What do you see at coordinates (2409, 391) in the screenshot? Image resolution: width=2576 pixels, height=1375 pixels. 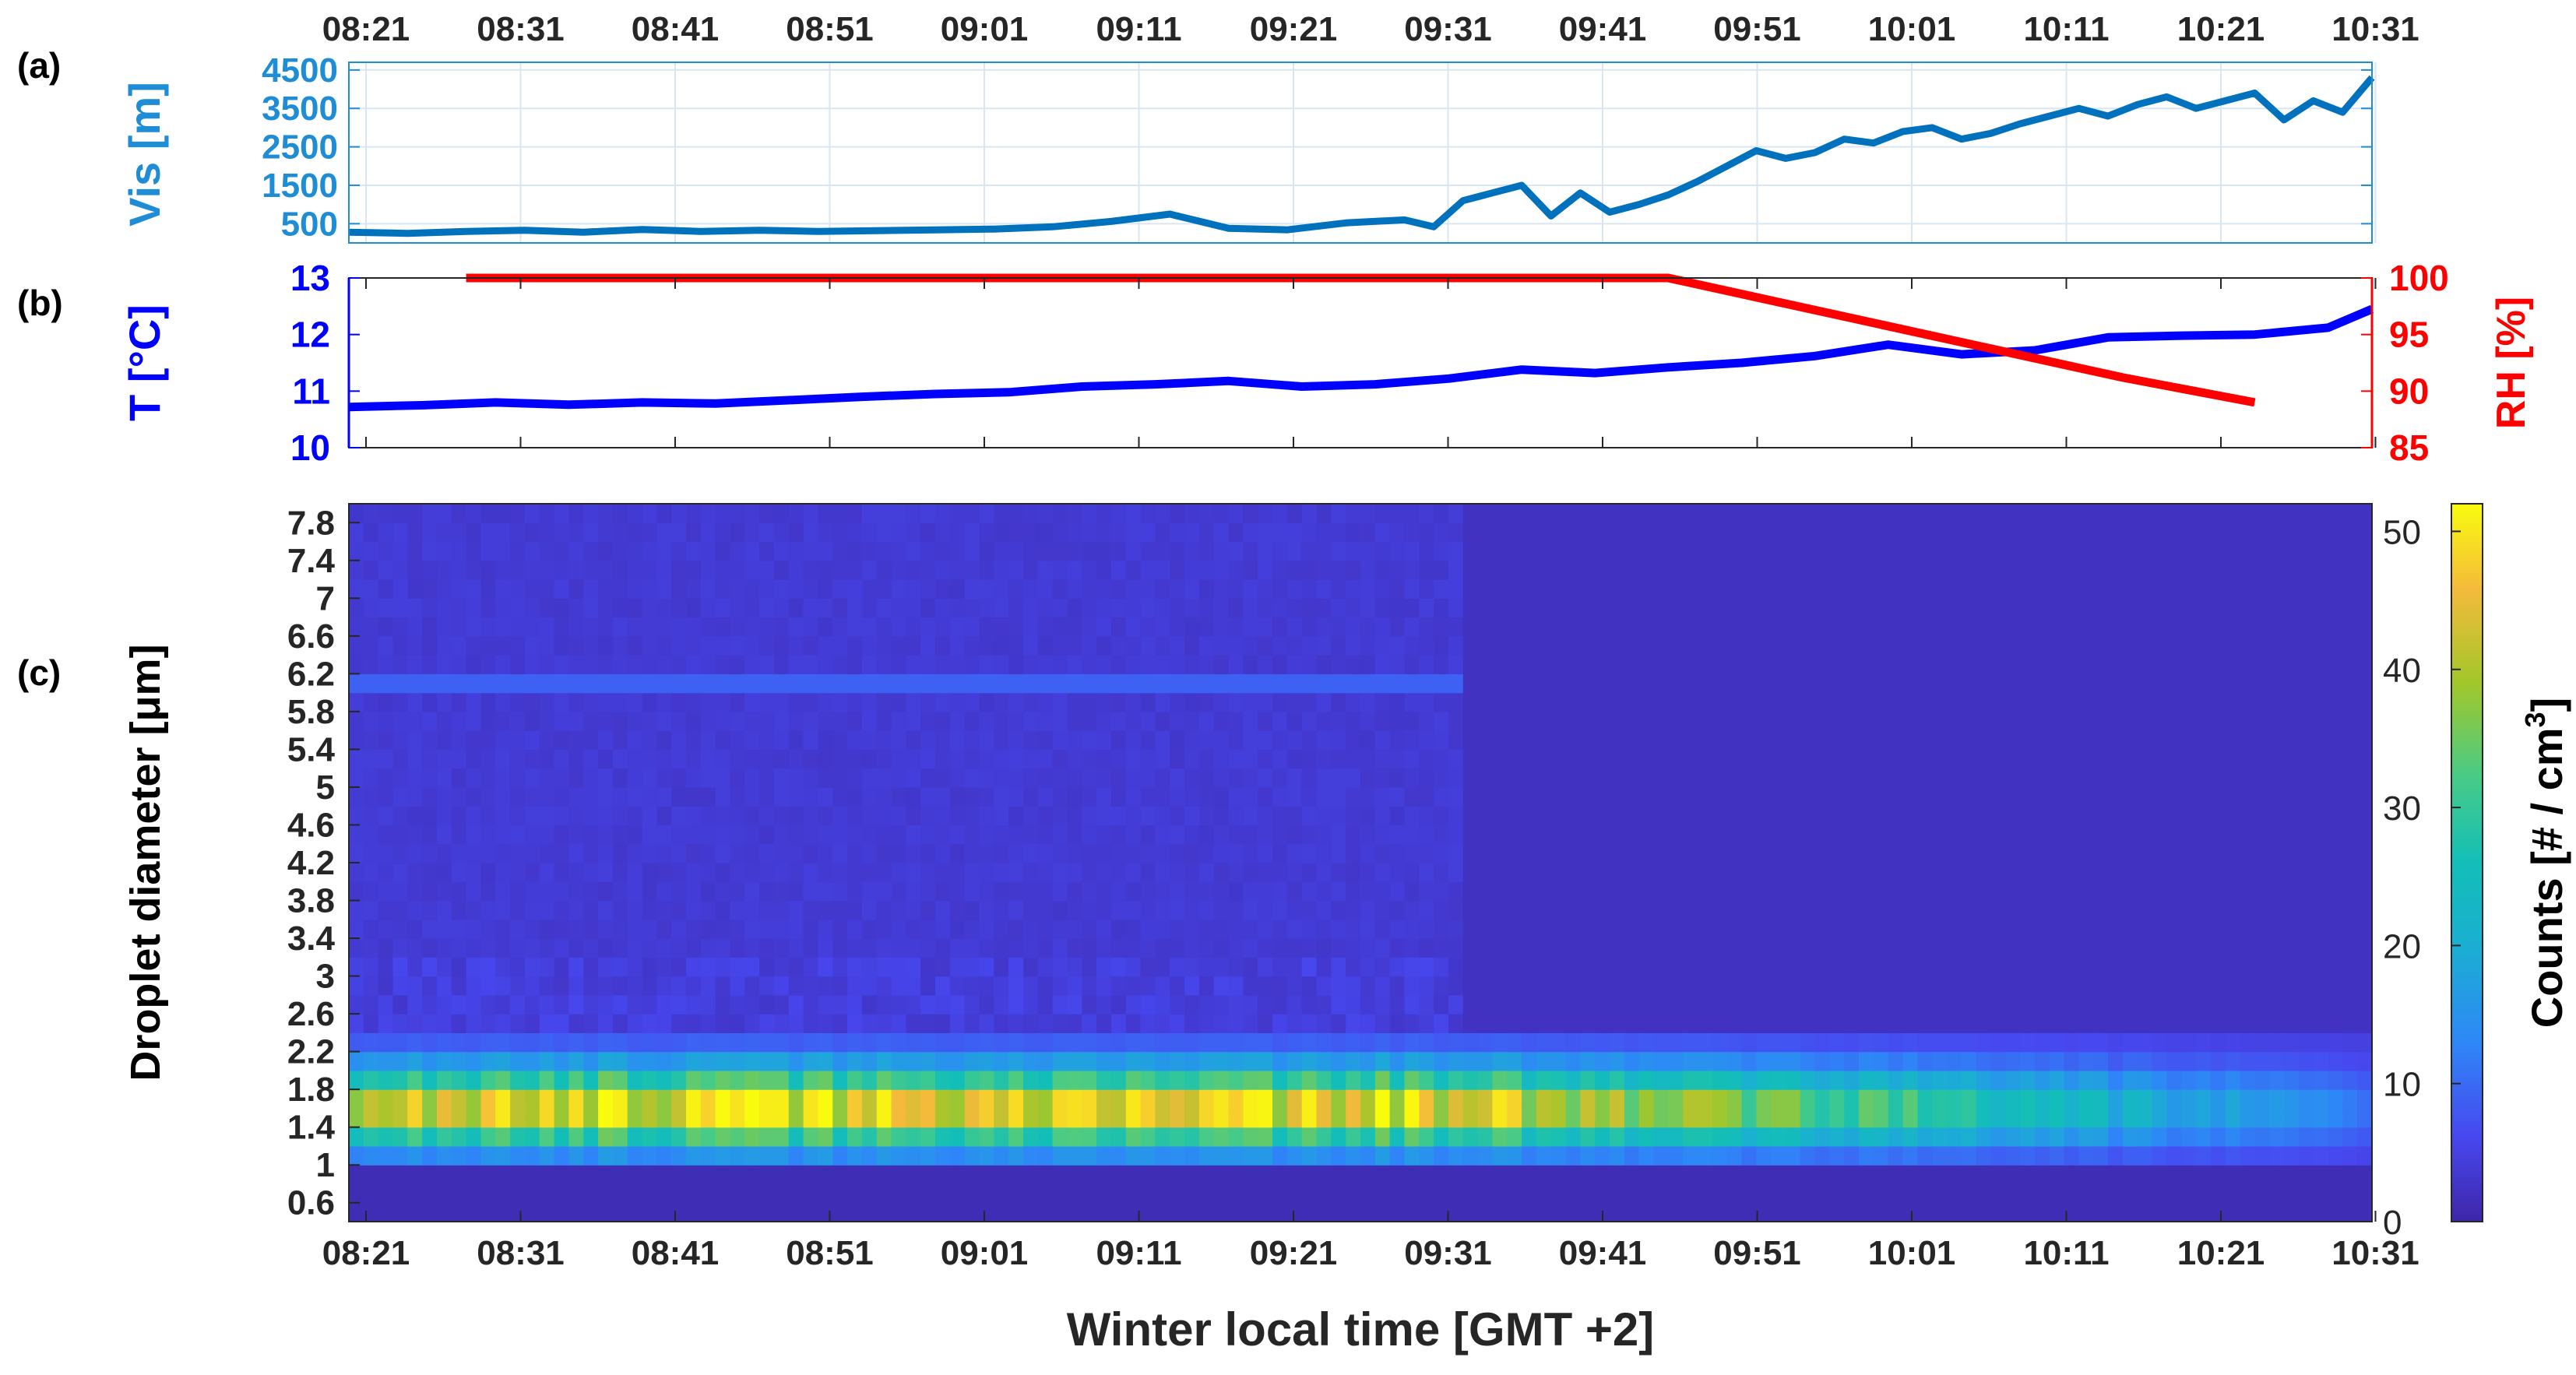 I see `rh-y-tick-label: 90` at bounding box center [2409, 391].